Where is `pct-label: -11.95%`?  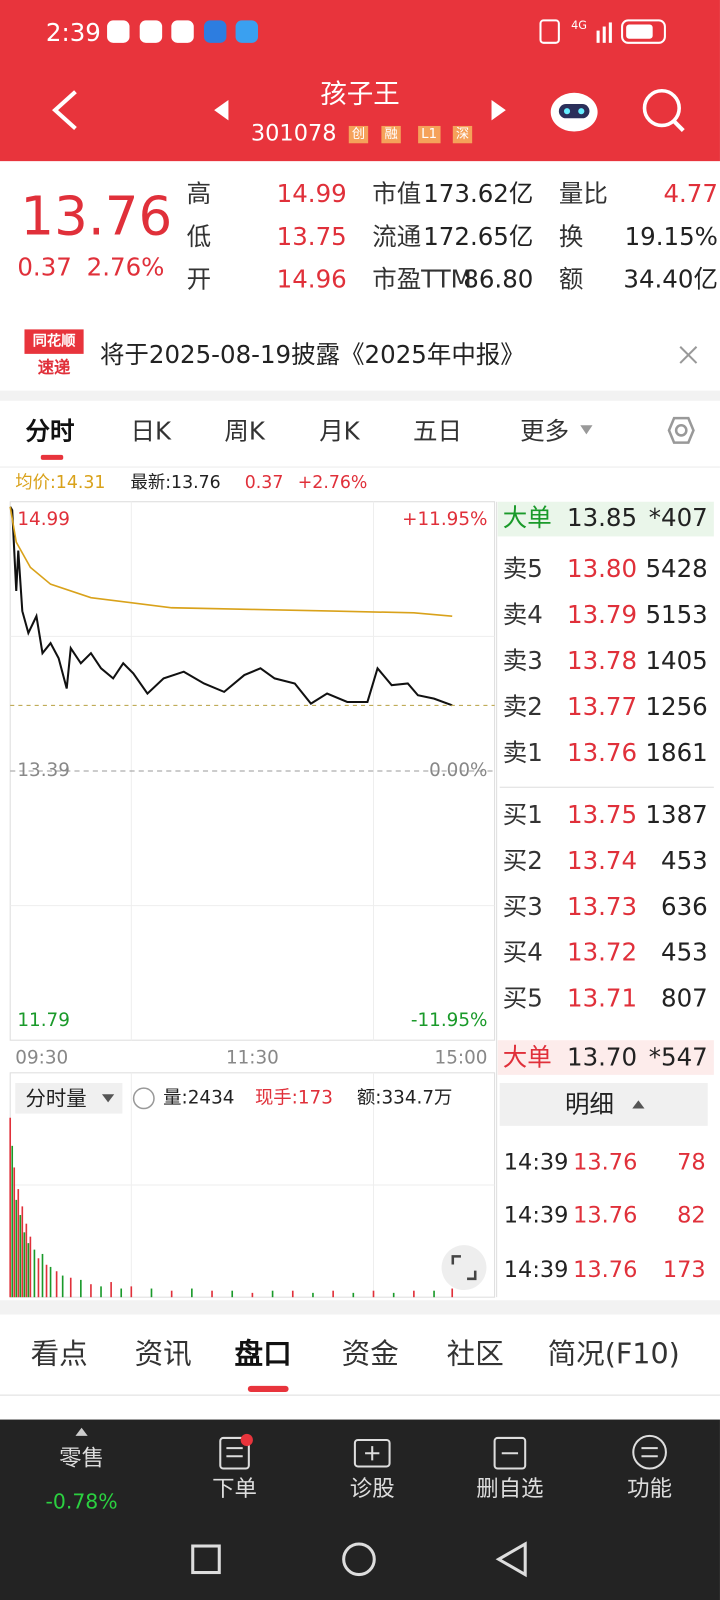 pct-label: -11.95% is located at coordinates (449, 1020).